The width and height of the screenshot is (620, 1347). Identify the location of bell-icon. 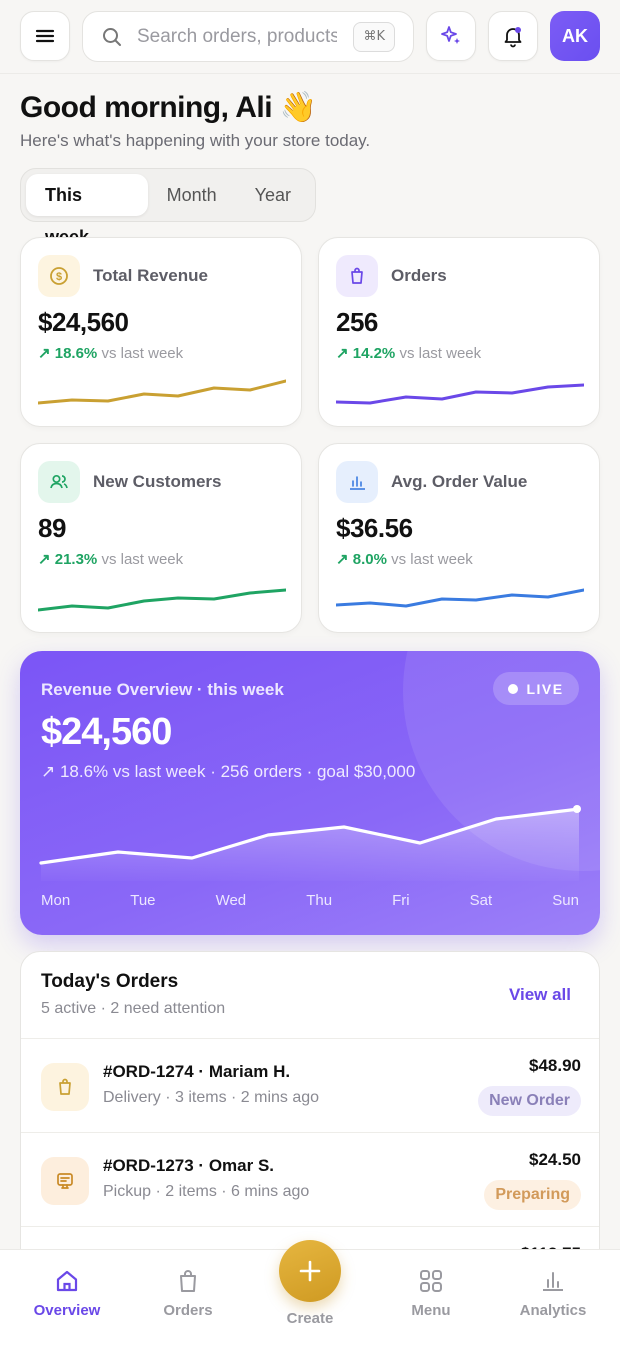
(513, 37).